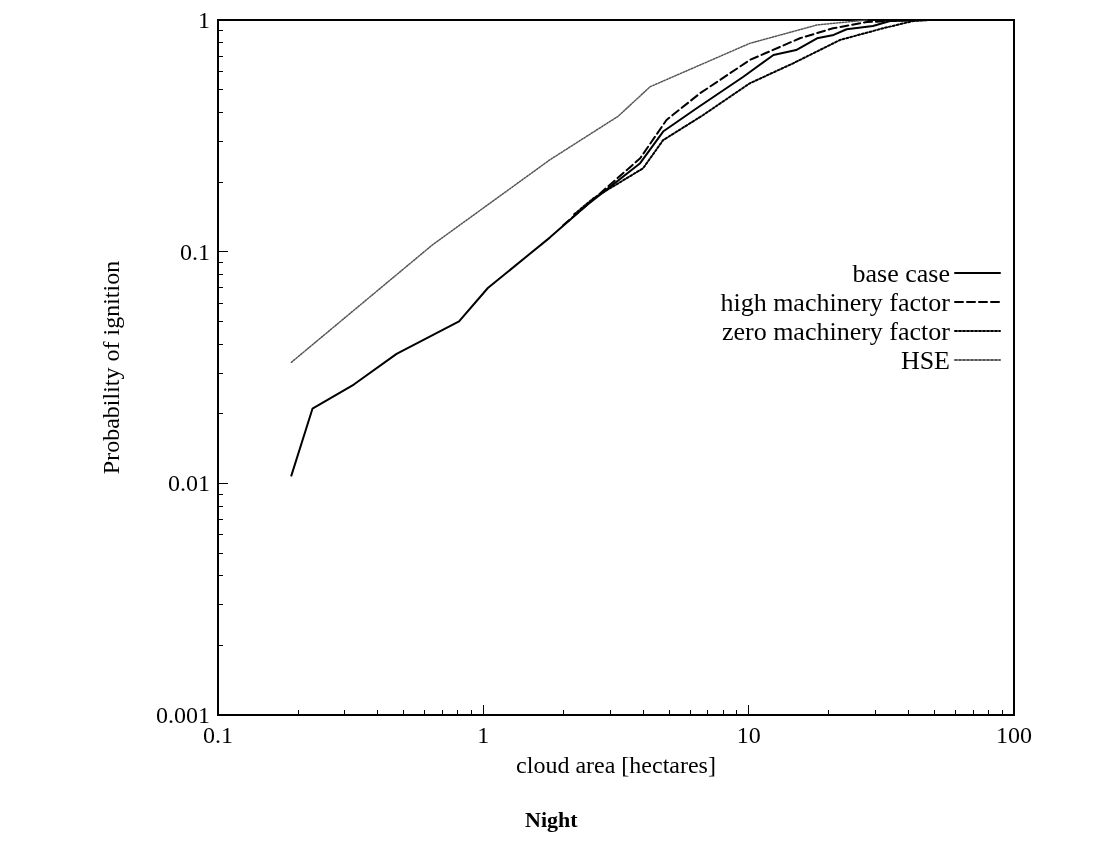 This screenshot has width=1106, height=855. I want to click on text: Night, so click(552, 819).